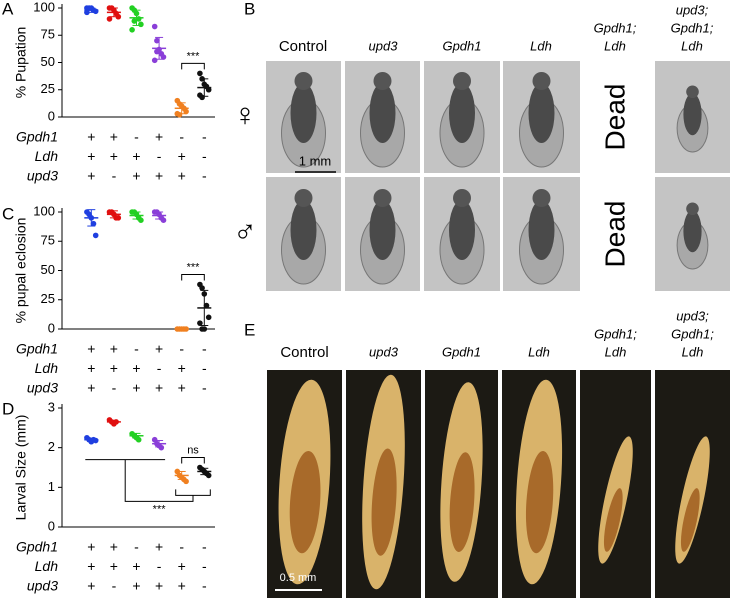  I want to click on y-tick-label: 100, so click(44, 7).